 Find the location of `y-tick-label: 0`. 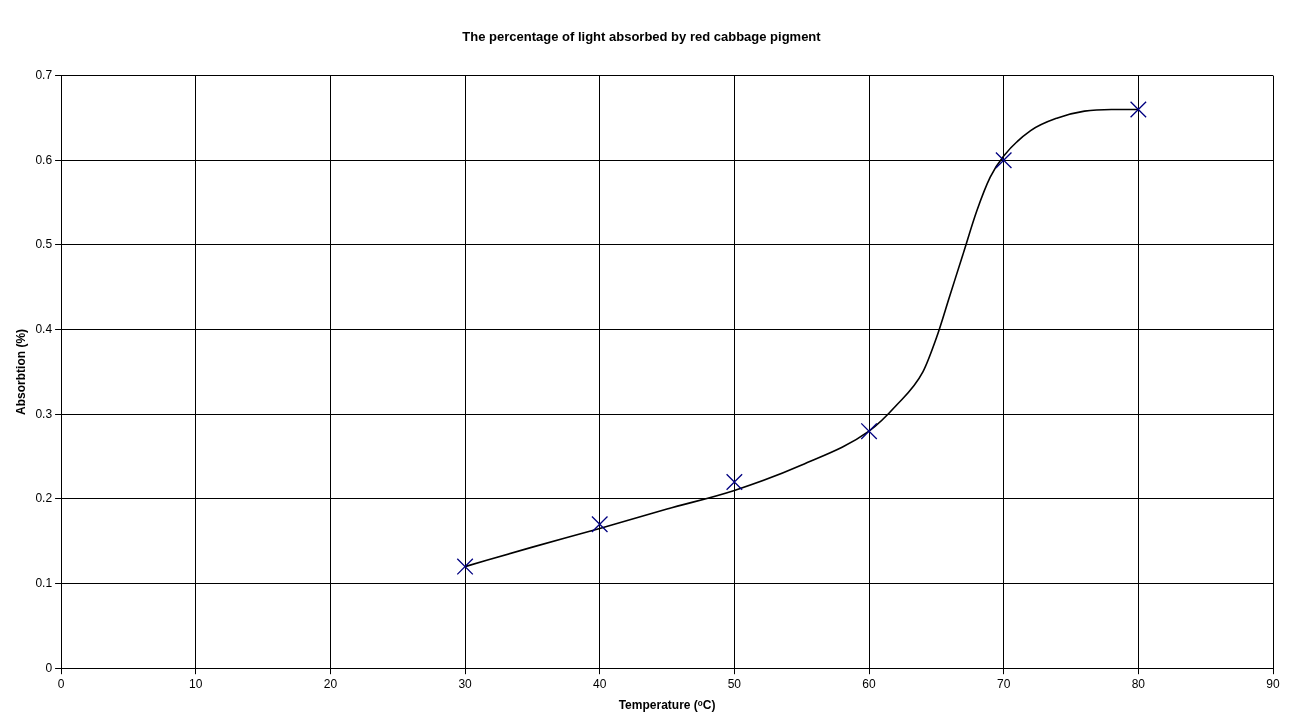

y-tick-label: 0 is located at coordinates (49, 667).